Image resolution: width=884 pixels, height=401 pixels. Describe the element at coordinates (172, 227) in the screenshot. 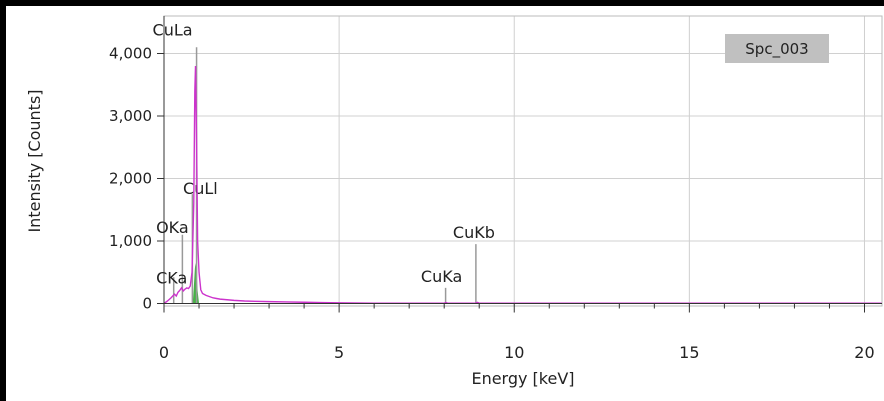

I see `peak-label: OKa` at that location.